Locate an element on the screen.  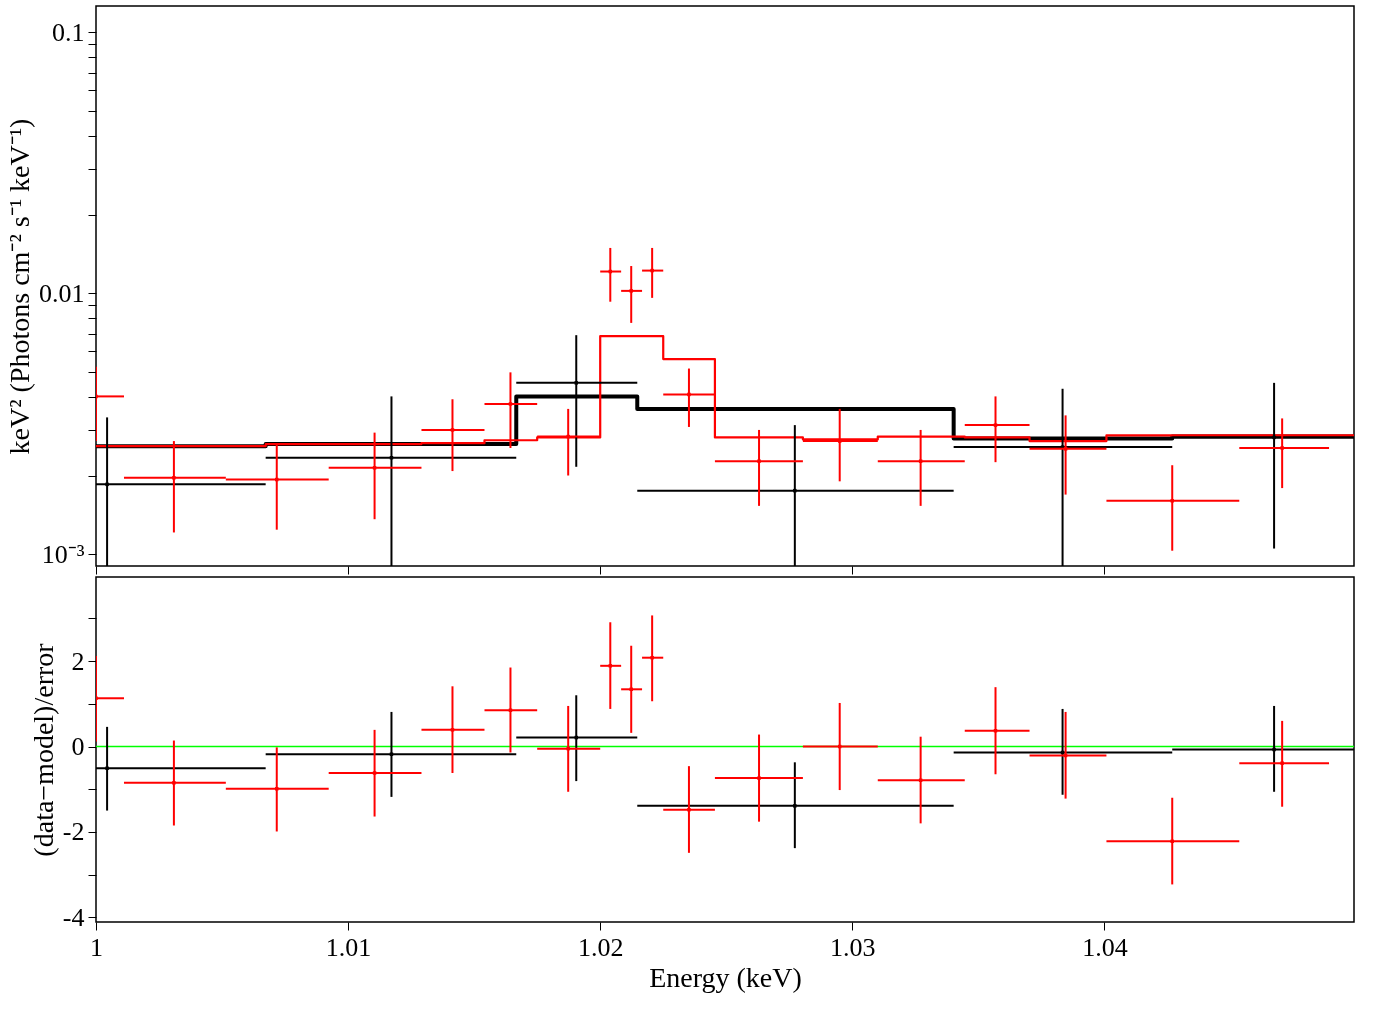
y-axis-title: (data−model)/error is located at coordinates (43, 749).